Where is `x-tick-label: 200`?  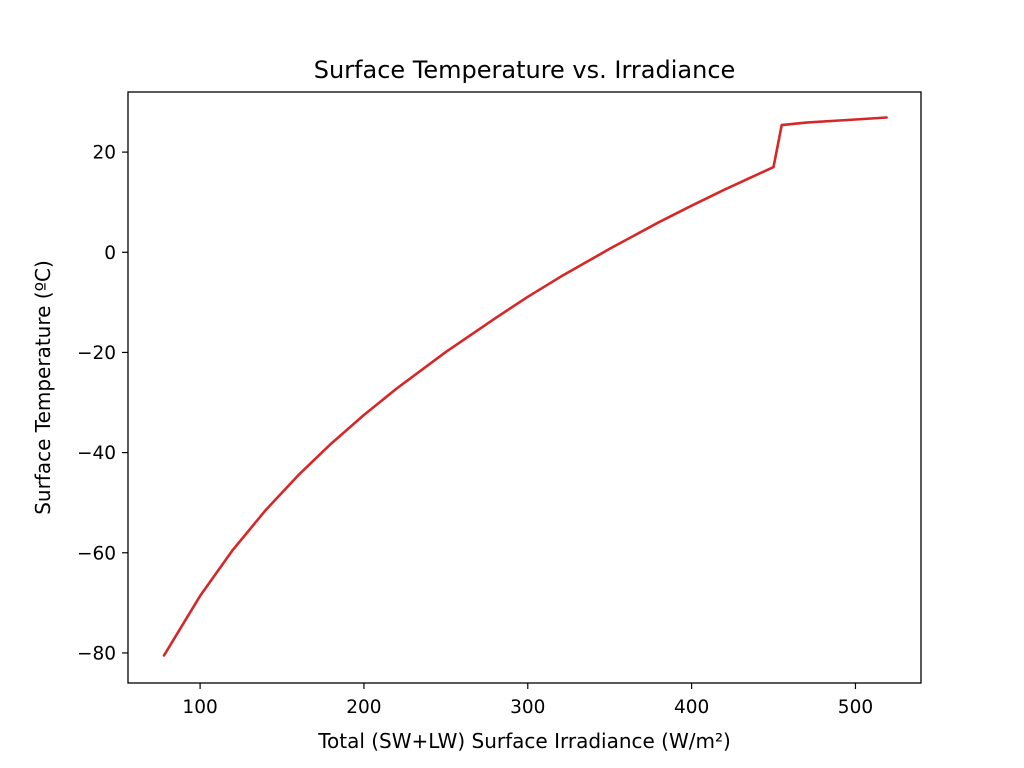 x-tick-label: 200 is located at coordinates (363, 707).